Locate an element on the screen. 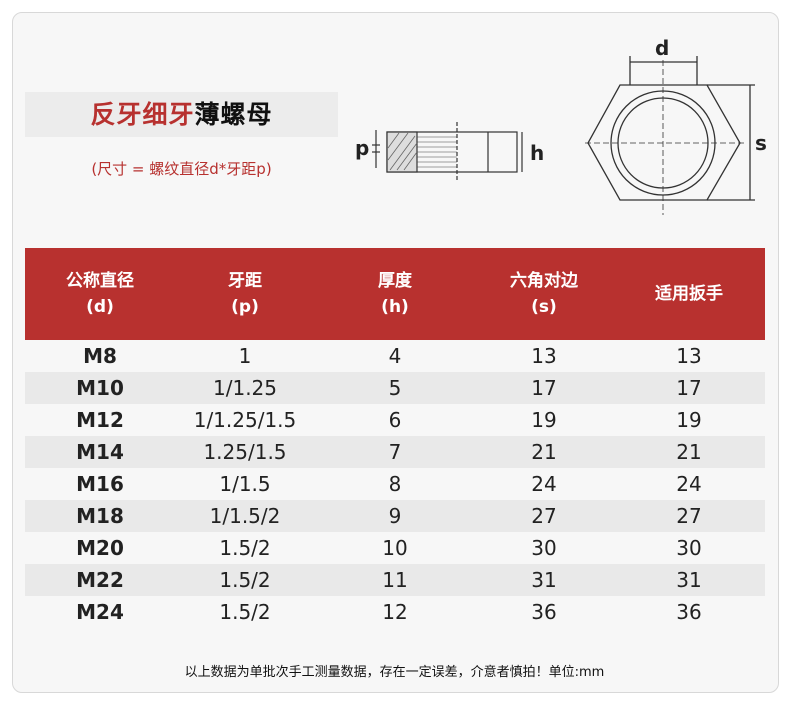 Image resolution: width=790 pixels, height=705 pixels. cell-pitch: 1/1.5/2 is located at coordinates (245, 516).